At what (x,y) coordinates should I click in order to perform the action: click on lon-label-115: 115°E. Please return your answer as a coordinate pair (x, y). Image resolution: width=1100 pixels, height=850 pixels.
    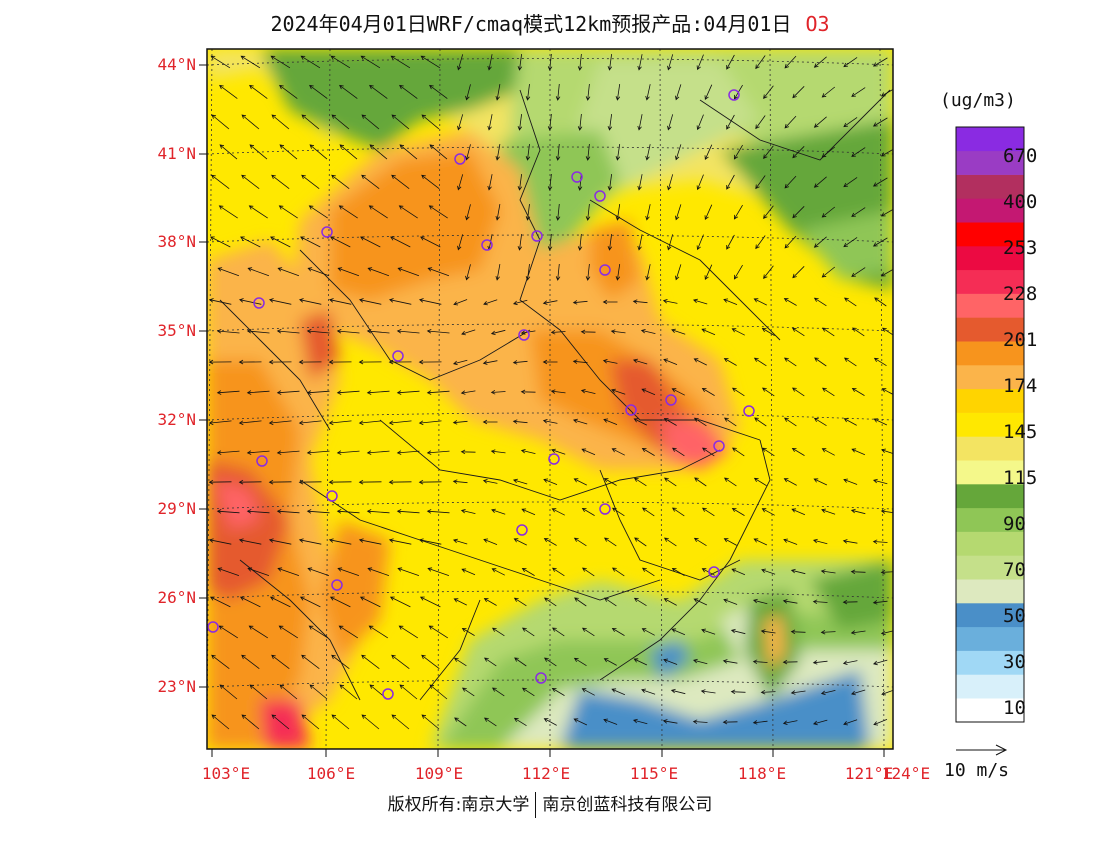
    Looking at the image, I should click on (654, 773).